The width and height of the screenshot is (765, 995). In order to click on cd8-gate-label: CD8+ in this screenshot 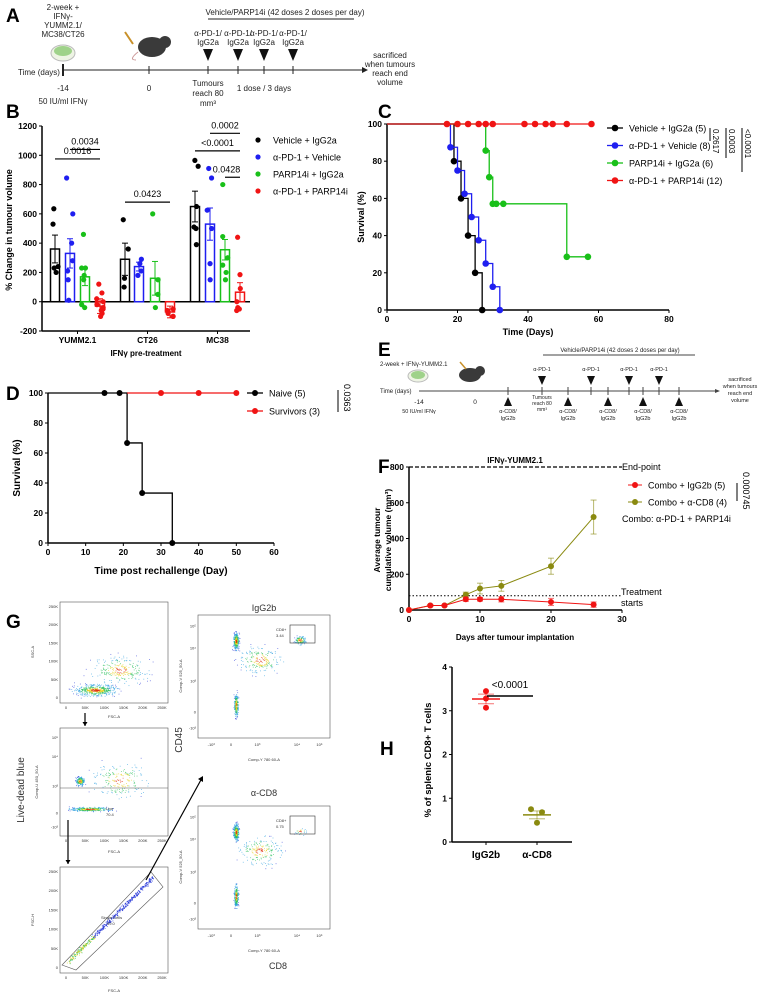, I will do `click(281, 820)`.